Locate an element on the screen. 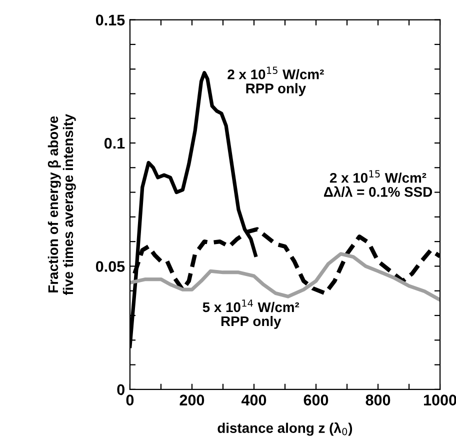 The width and height of the screenshot is (456, 440). y-tick-label: 0.1 is located at coordinates (114, 143).